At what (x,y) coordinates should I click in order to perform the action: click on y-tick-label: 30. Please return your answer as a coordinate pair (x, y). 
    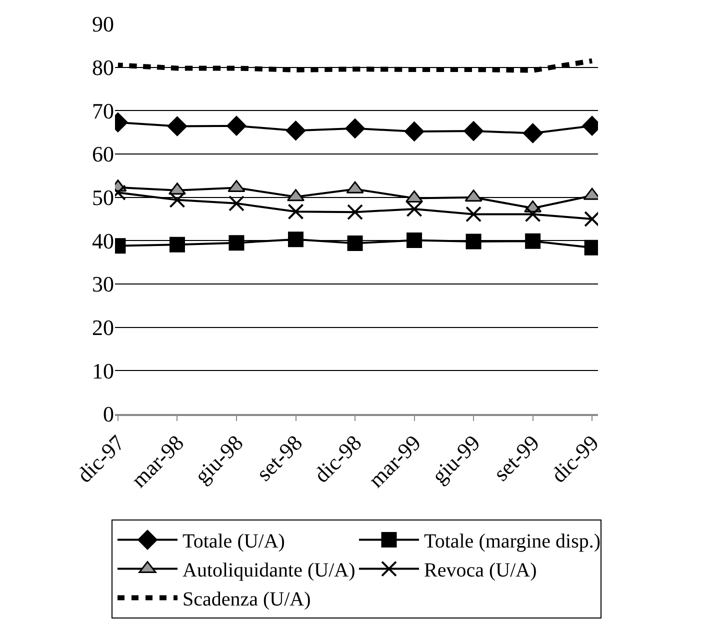
    Looking at the image, I should click on (103, 284).